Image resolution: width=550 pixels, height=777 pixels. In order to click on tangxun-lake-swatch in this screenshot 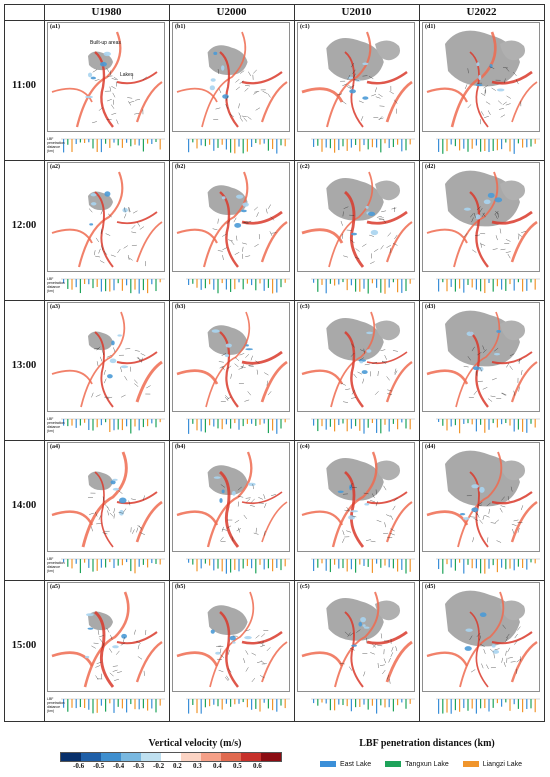, I will do `click(393, 764)`.